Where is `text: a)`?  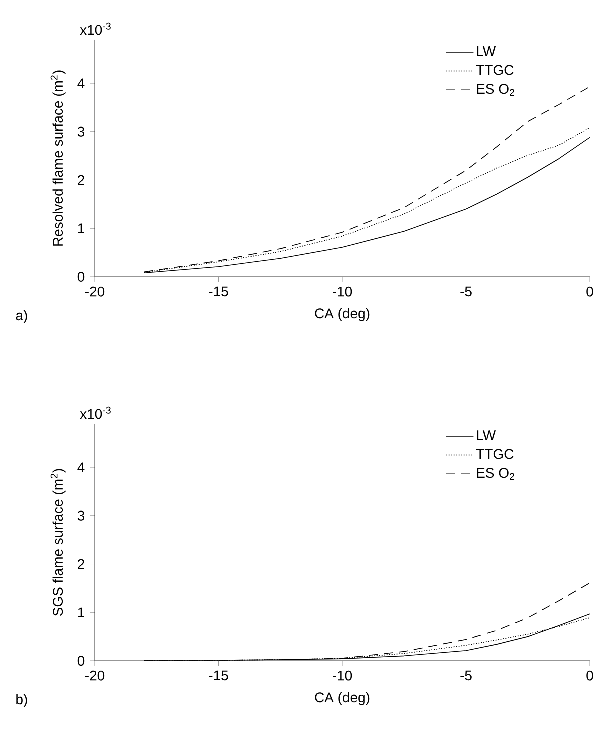 text: a) is located at coordinates (22, 317).